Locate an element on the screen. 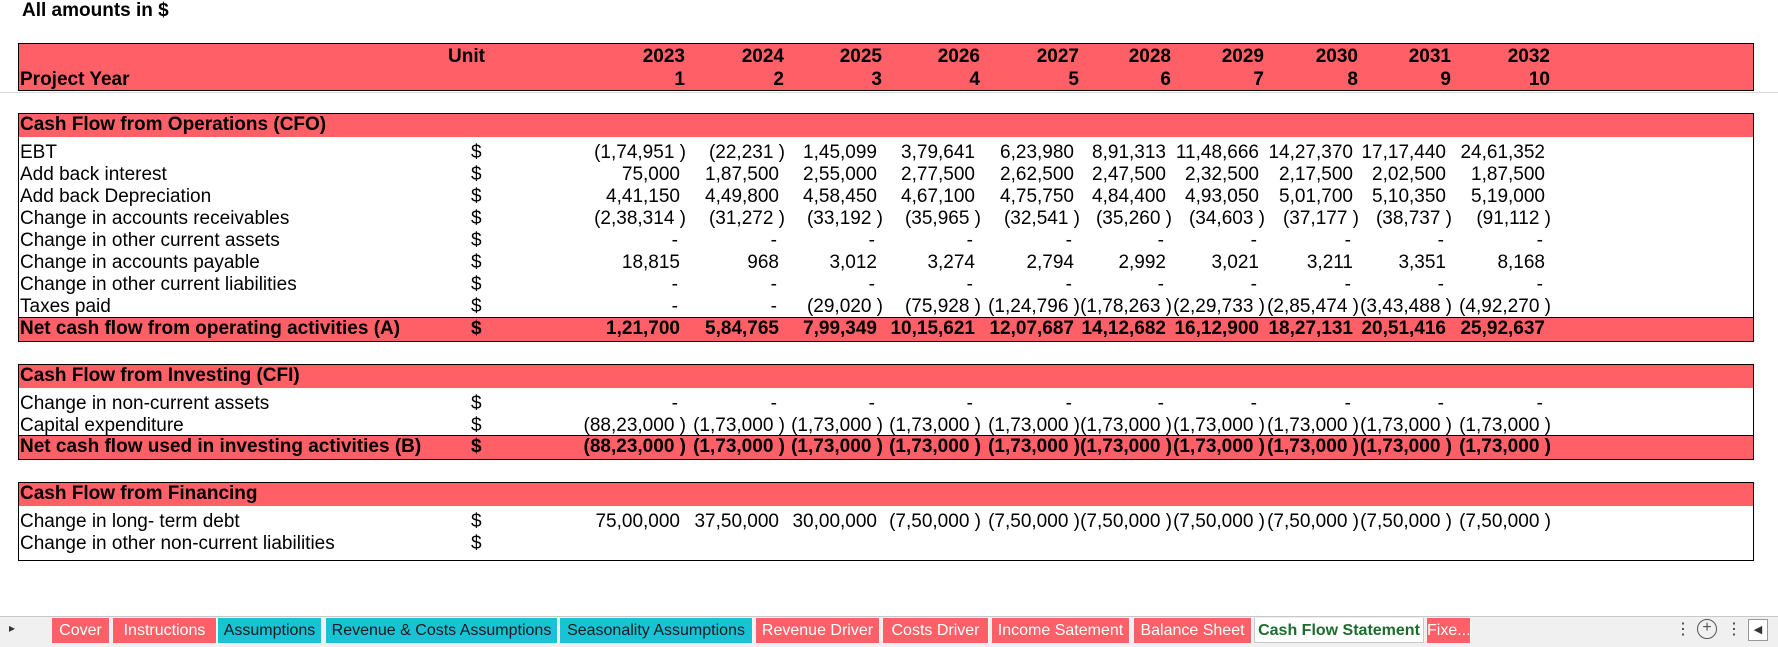  value-cell: 2,55,000 is located at coordinates (840, 174).